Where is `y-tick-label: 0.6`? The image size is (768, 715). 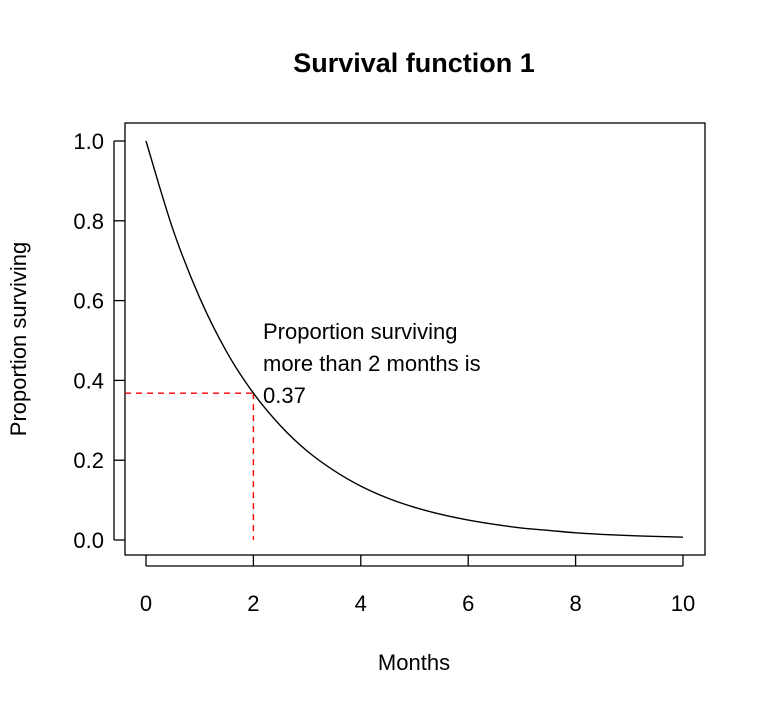
y-tick-label: 0.6 is located at coordinates (88, 301).